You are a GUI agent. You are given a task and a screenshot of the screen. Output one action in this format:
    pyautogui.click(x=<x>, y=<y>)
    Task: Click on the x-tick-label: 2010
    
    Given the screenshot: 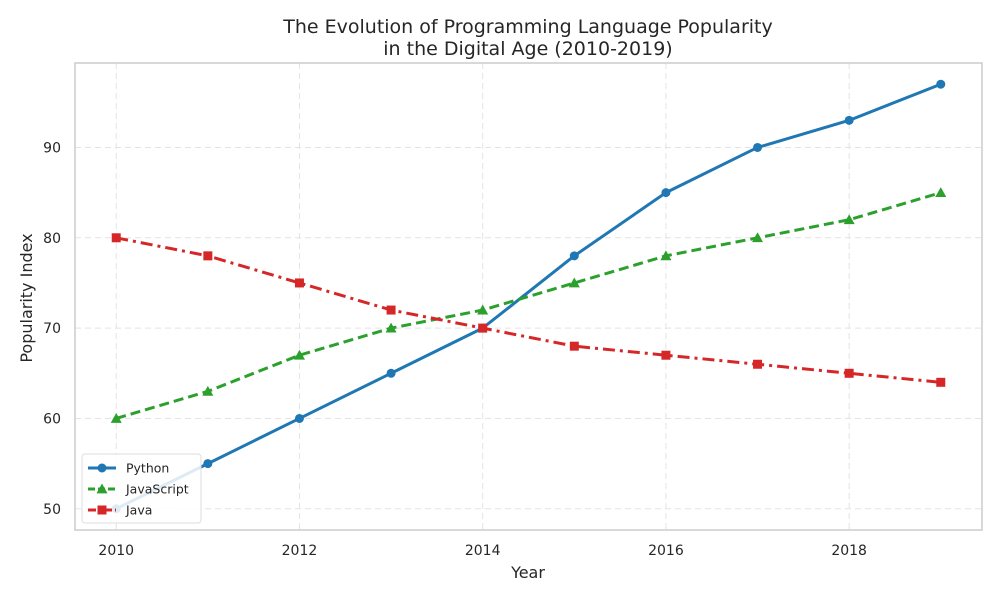 What is the action you would take?
    pyautogui.click(x=116, y=551)
    